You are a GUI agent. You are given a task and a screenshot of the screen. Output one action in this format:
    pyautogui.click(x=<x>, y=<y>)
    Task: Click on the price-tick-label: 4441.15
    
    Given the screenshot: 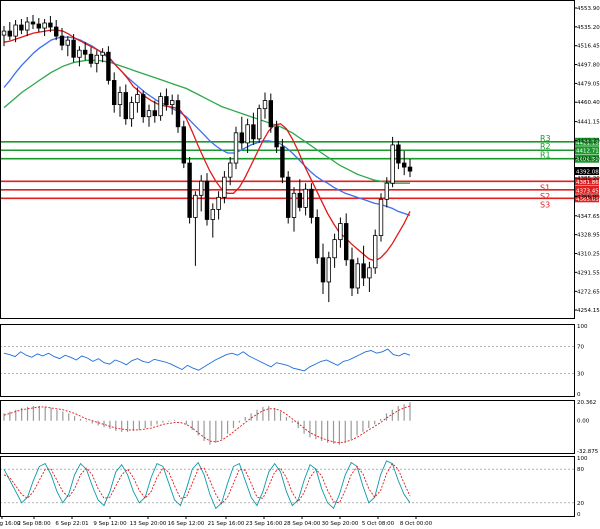 What is the action you would take?
    pyautogui.click(x=588, y=123)
    